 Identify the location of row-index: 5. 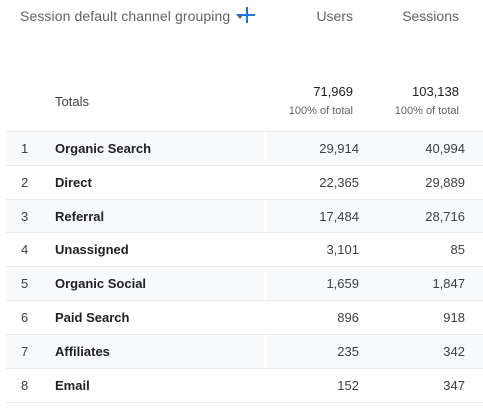
(25, 284).